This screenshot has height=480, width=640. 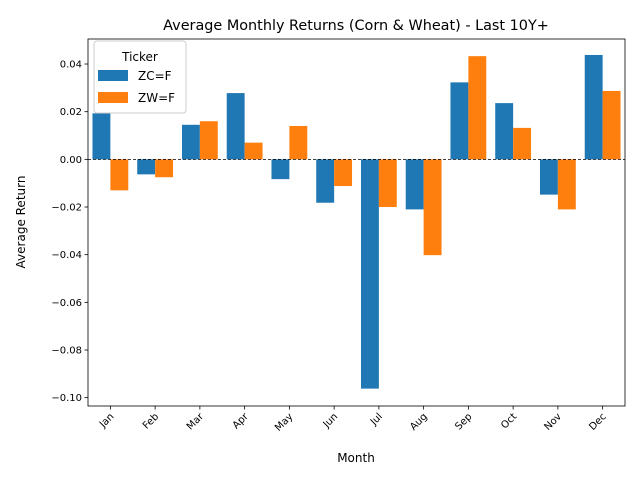 What do you see at coordinates (69, 232) in the screenshot?
I see `y-axis: −0.10 −0.08 −0.06 −0.04 −0.02 0.00 0.02 0.04` at bounding box center [69, 232].